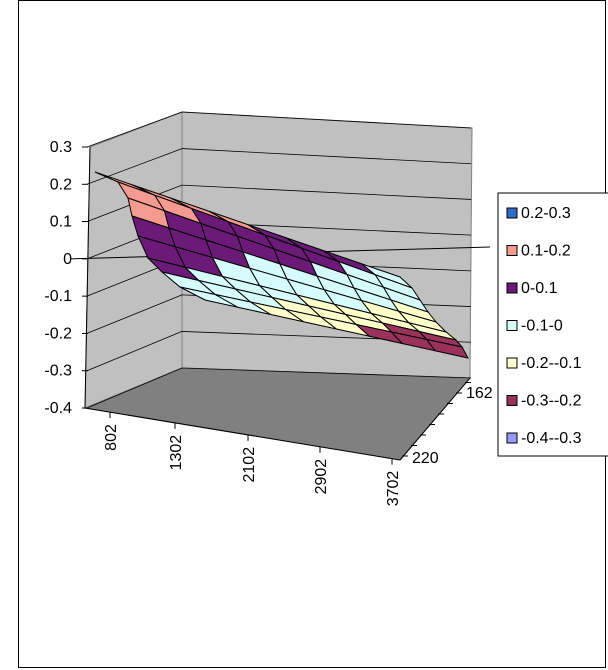  I want to click on x-axis-ticks: 802 1302 2102 2902 3702, so click(252, 459).